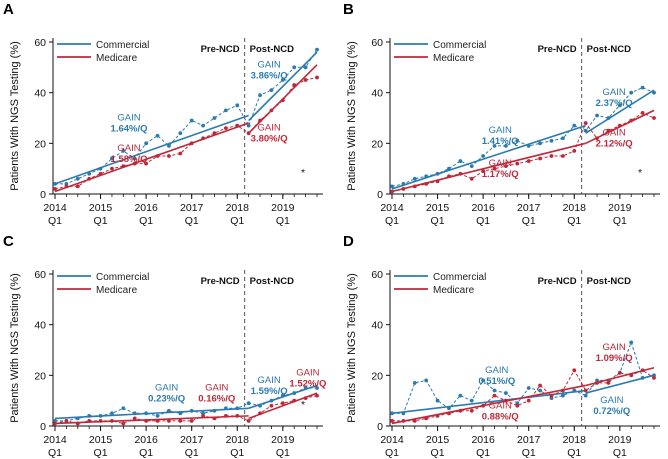  I want to click on gain-annotation-value: 3.80%/Q, so click(269, 139).